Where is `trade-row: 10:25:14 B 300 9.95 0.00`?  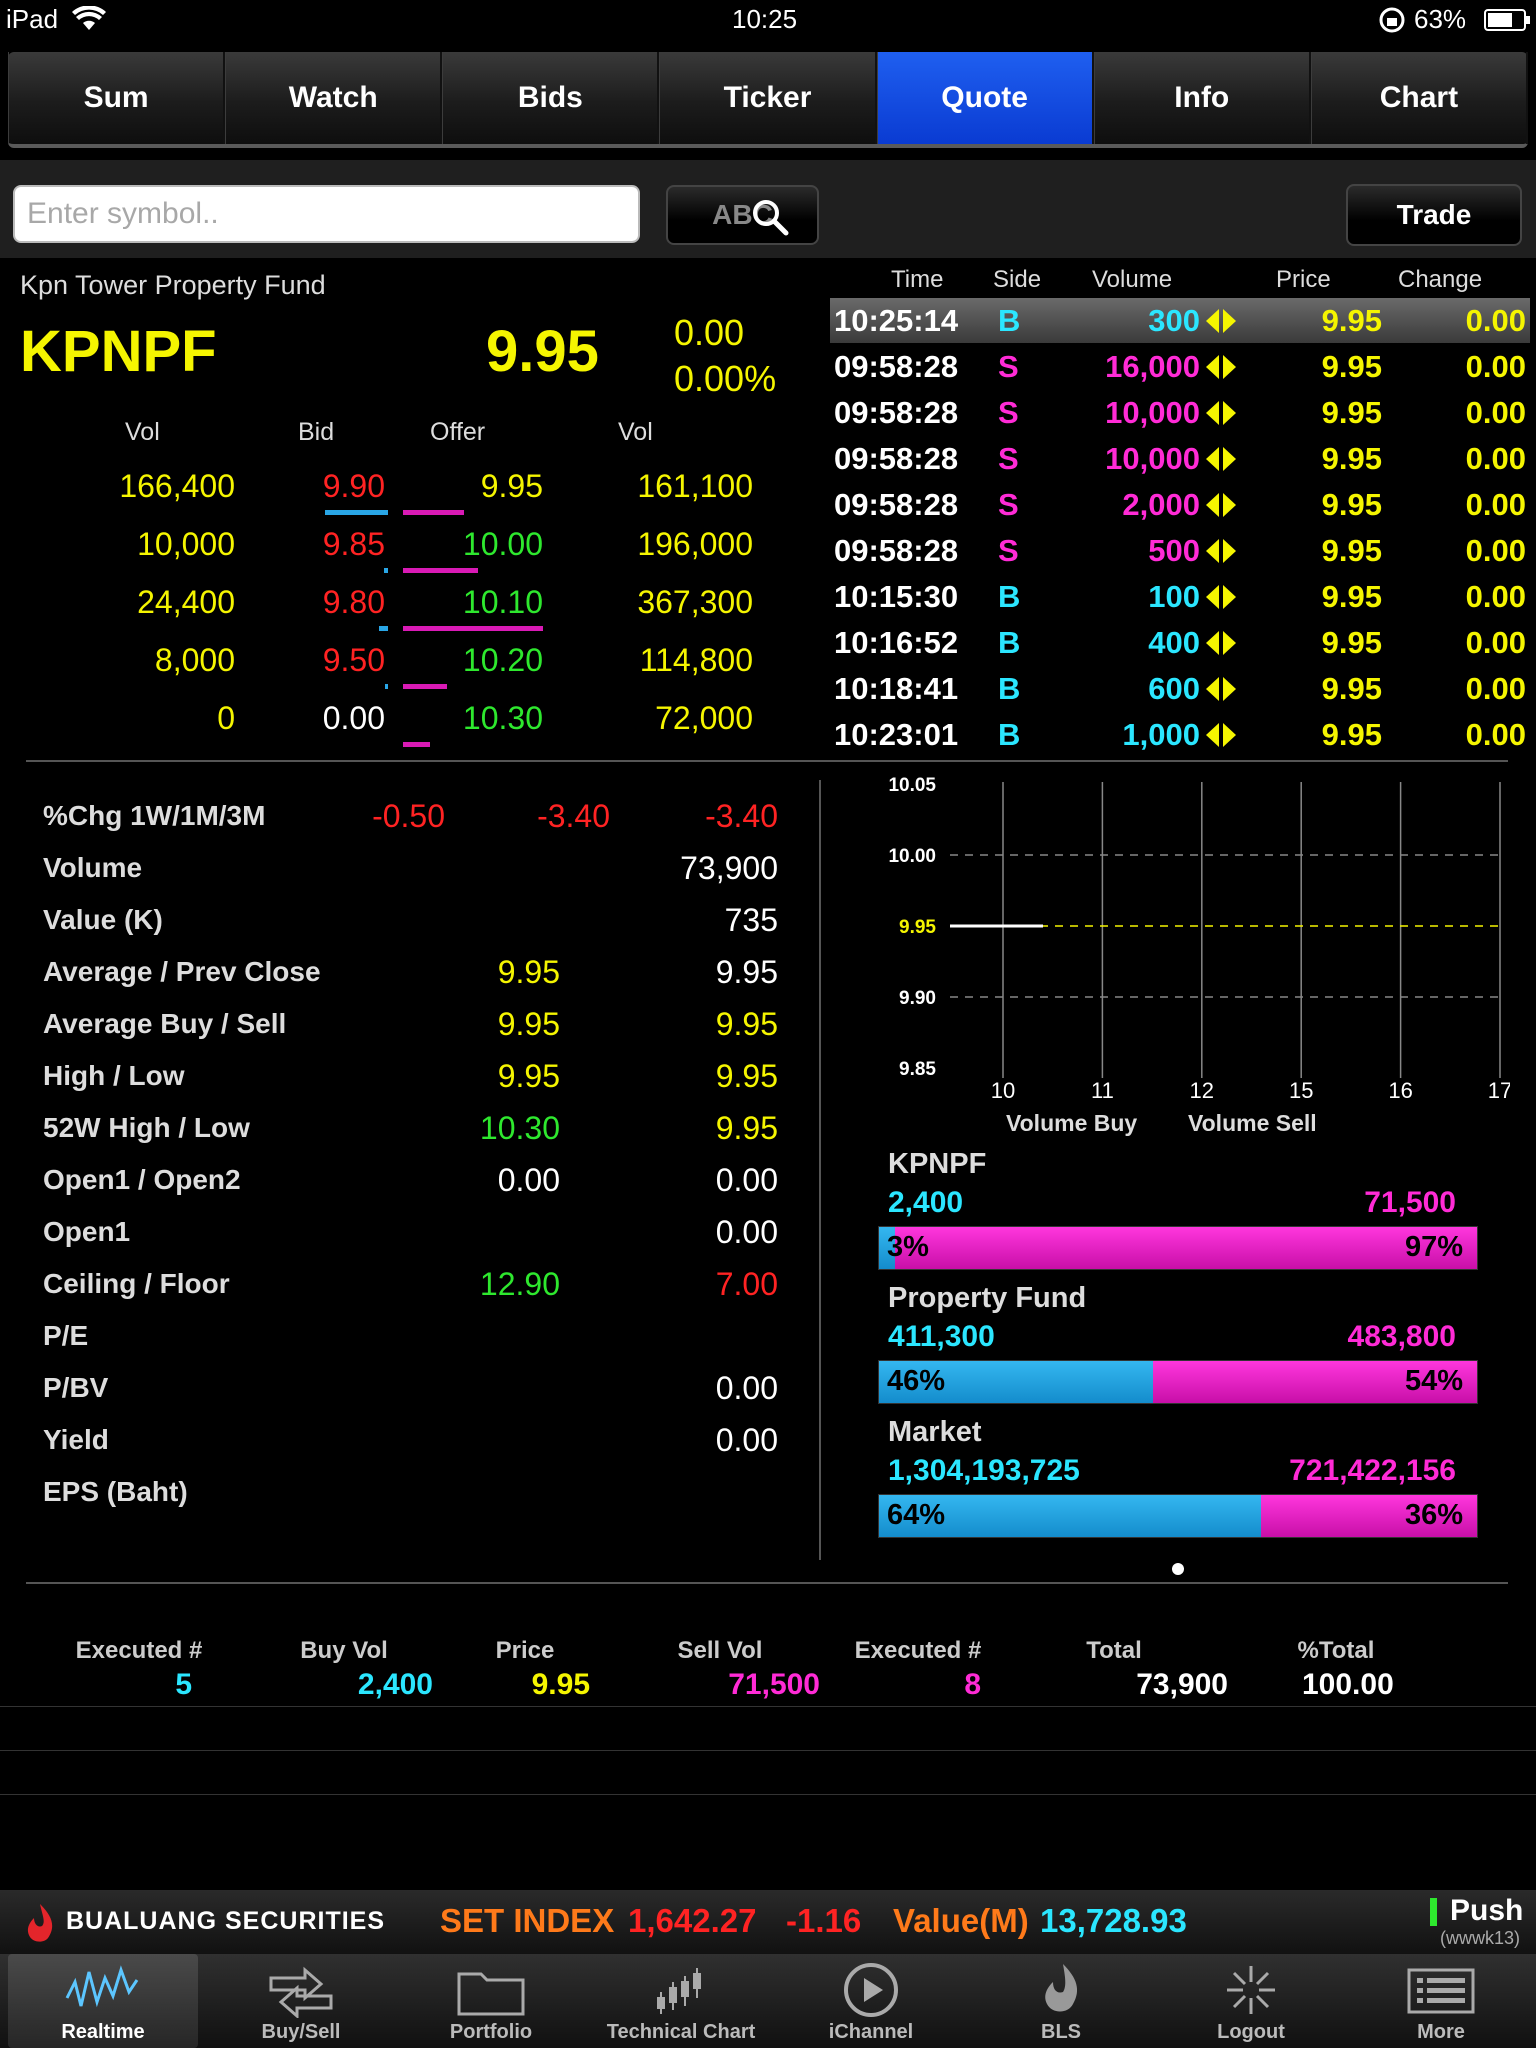 trade-row: 10:25:14 B 300 9.95 0.00 is located at coordinates (1180, 320).